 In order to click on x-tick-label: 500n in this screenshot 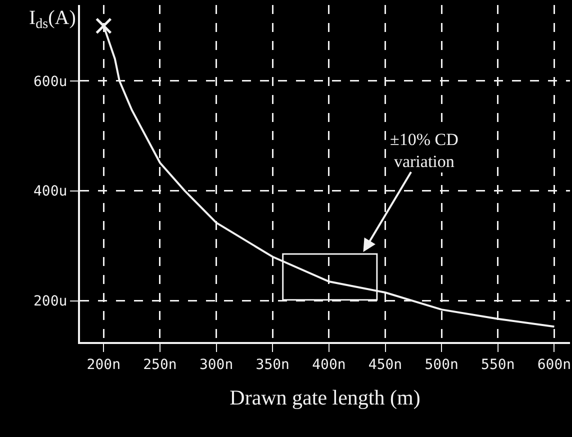, I will do `click(441, 364)`.